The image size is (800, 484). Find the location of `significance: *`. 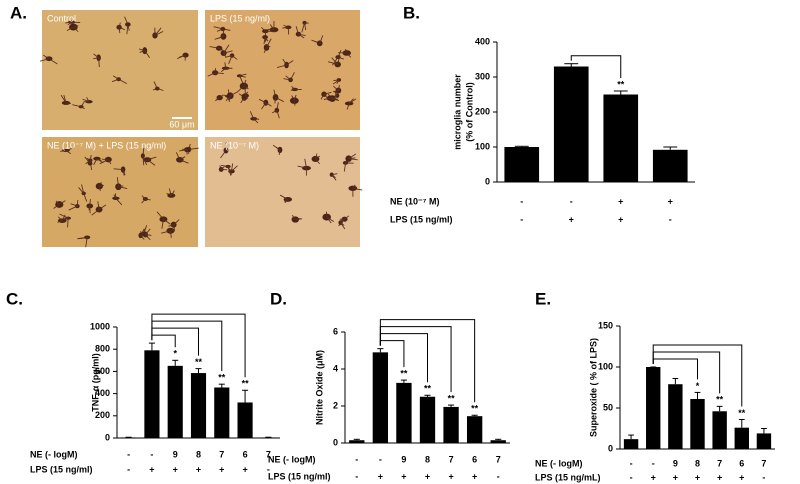

significance: * is located at coordinates (175, 354).